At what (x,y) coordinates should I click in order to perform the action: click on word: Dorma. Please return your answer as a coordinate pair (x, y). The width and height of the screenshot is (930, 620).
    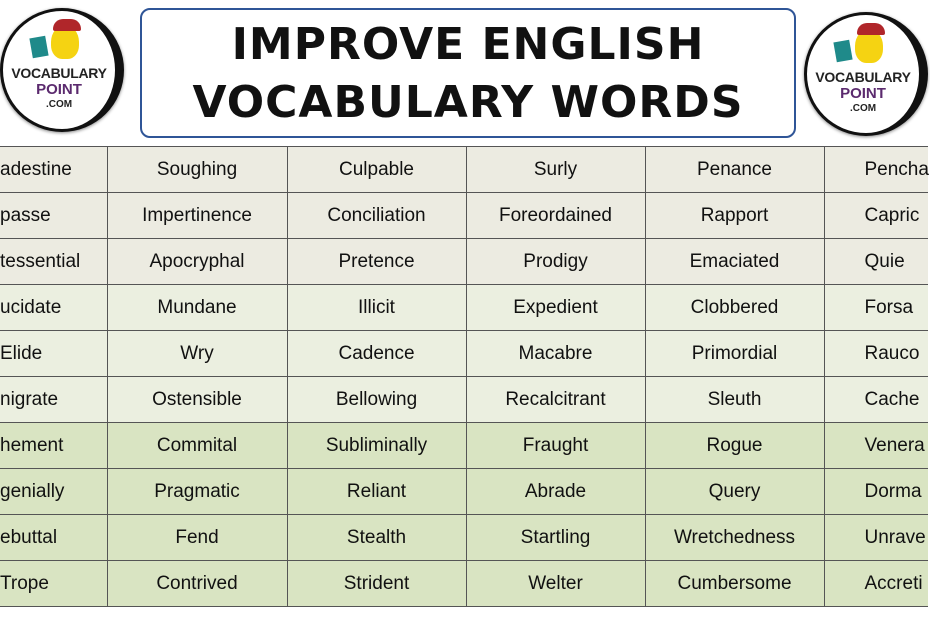
    Looking at the image, I should click on (893, 491).